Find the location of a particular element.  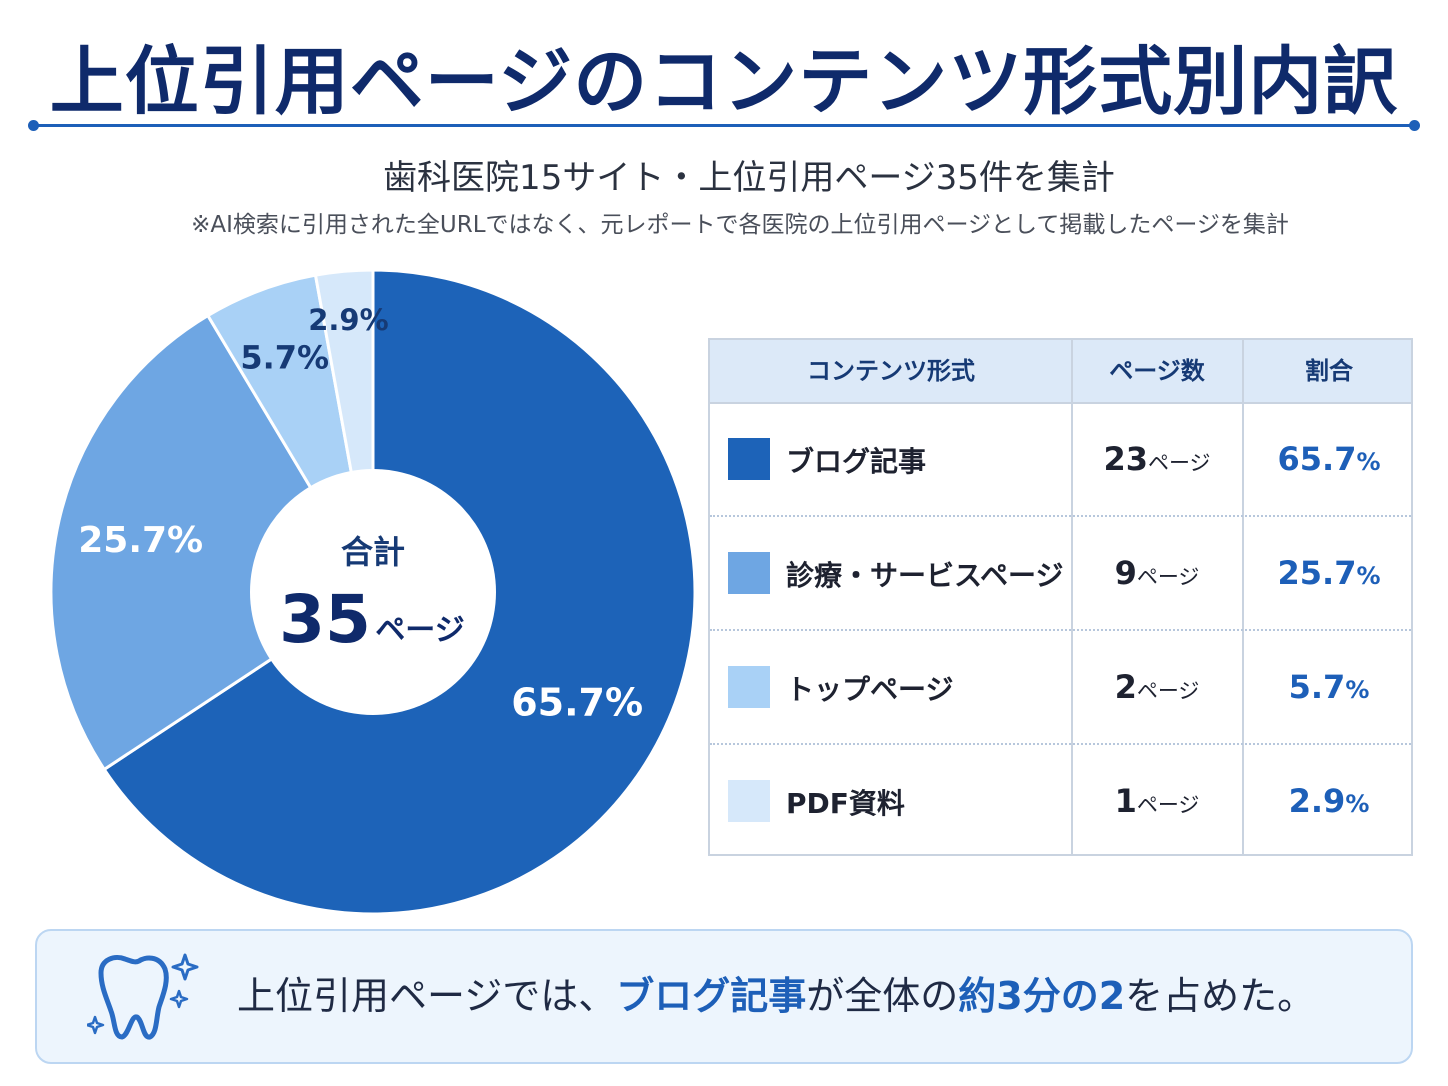

row-share-value: 5.7 is located at coordinates (1317, 687).